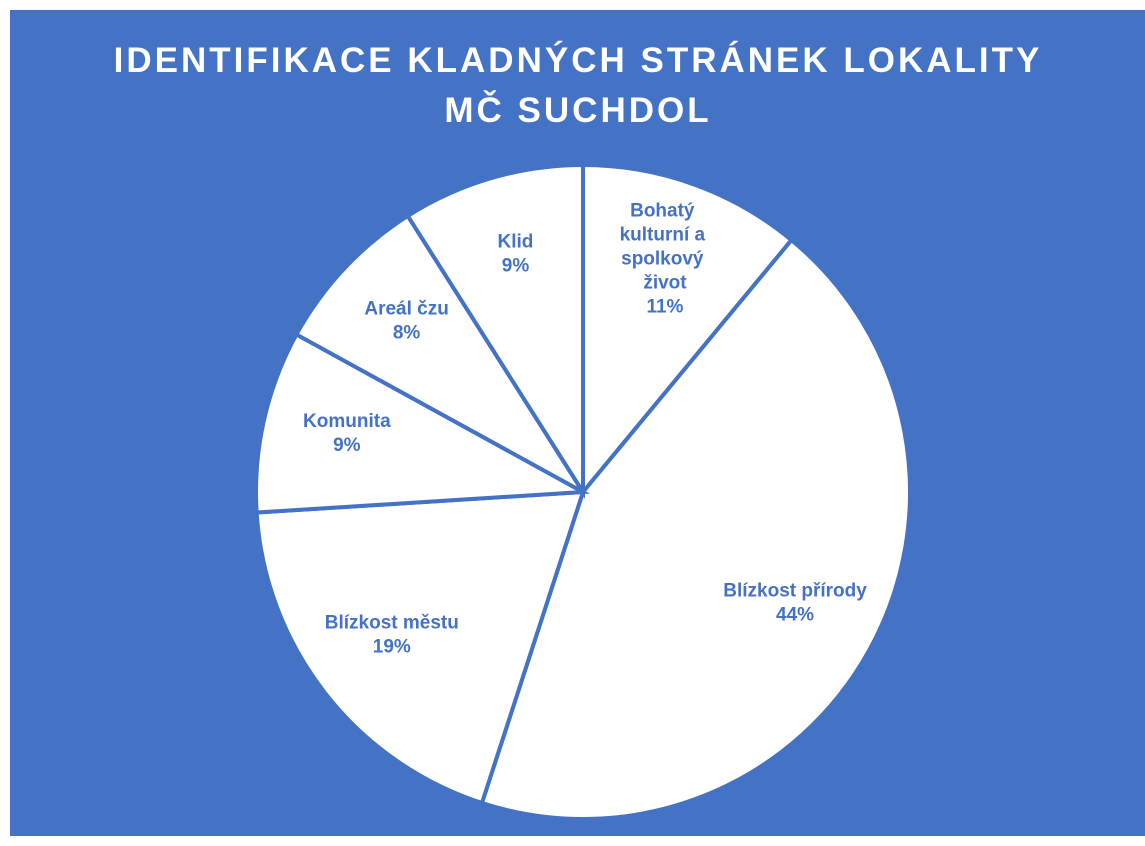 The width and height of the screenshot is (1145, 846). I want to click on slice-name-line: spolkový, so click(665, 258).